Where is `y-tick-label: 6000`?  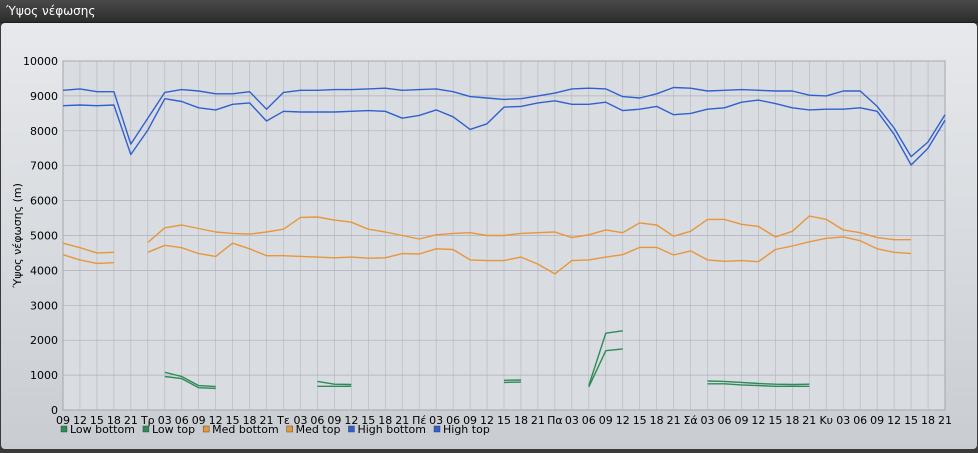 y-tick-label: 6000 is located at coordinates (44, 201).